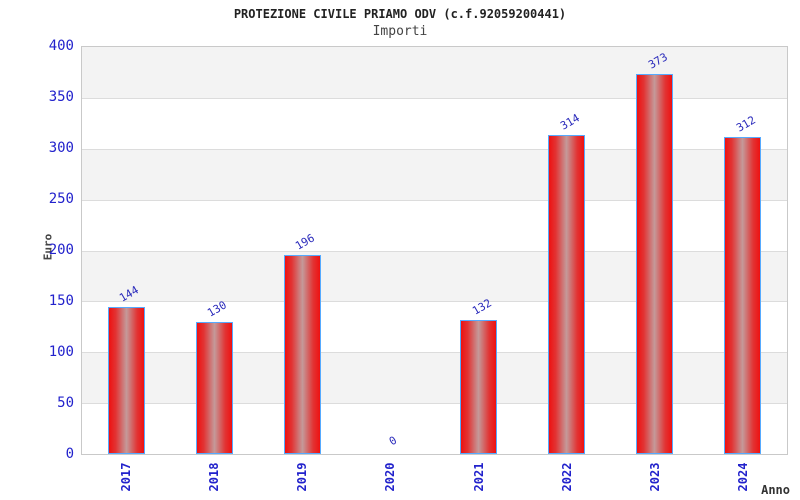  Describe the element at coordinates (775, 490) in the screenshot. I see `x-axis-label: Anno` at that location.